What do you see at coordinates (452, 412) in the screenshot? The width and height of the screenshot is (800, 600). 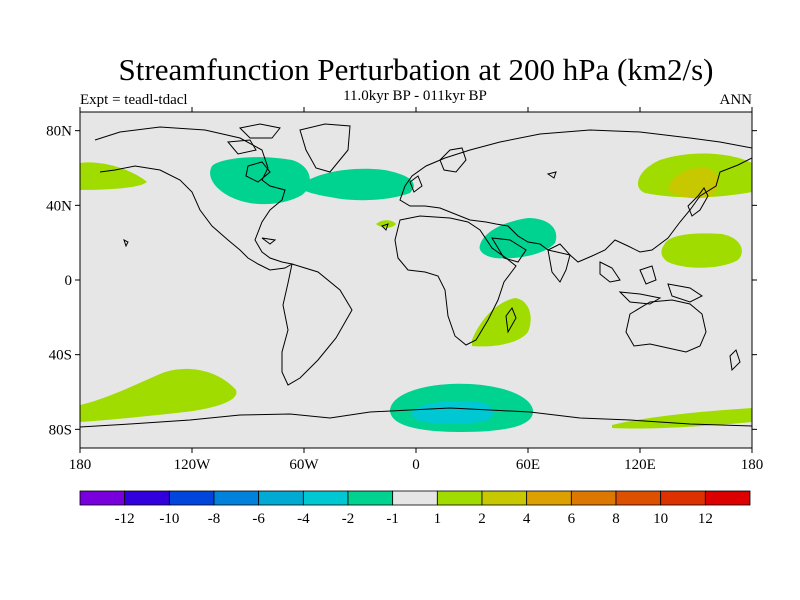 I see `antarctic-core-negative` at bounding box center [452, 412].